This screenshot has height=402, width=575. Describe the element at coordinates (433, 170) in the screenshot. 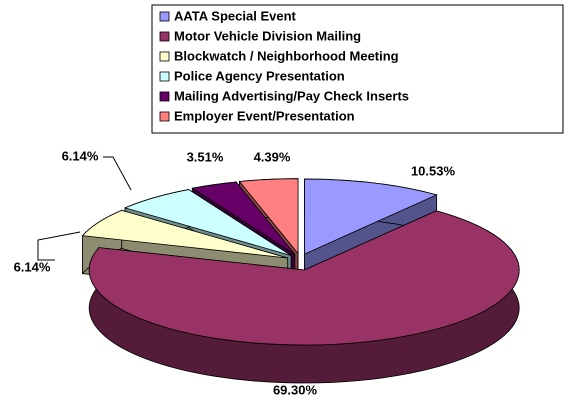

I see `data-label: 10.53%` at that location.